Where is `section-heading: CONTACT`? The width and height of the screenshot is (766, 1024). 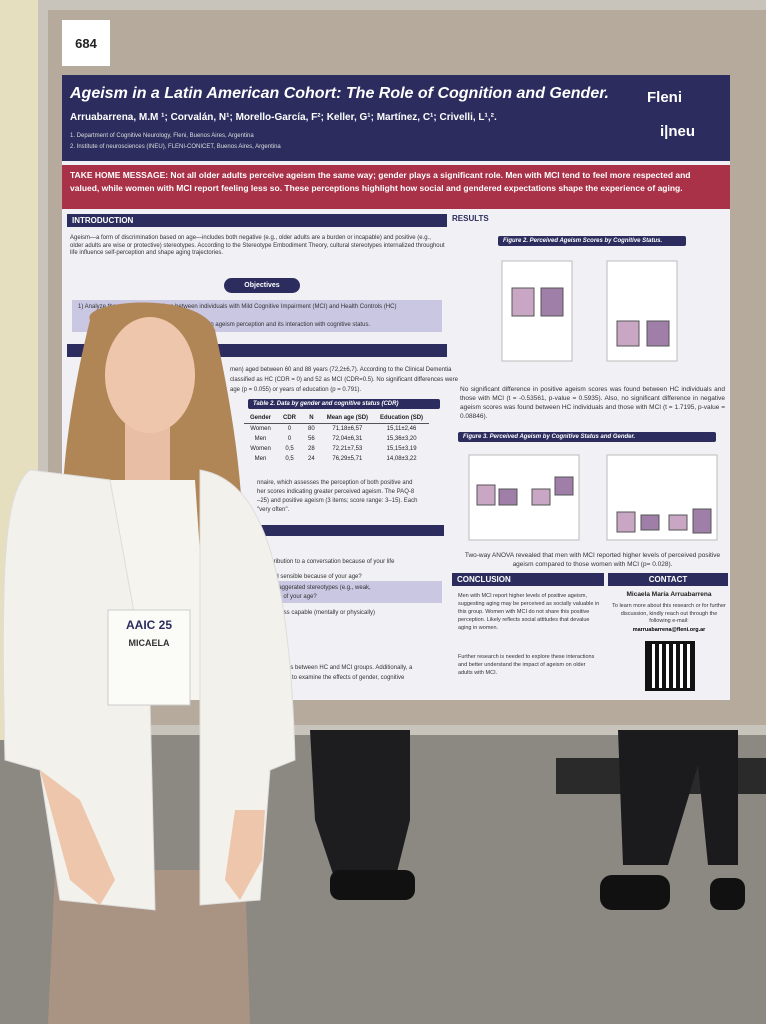 section-heading: CONTACT is located at coordinates (668, 579).